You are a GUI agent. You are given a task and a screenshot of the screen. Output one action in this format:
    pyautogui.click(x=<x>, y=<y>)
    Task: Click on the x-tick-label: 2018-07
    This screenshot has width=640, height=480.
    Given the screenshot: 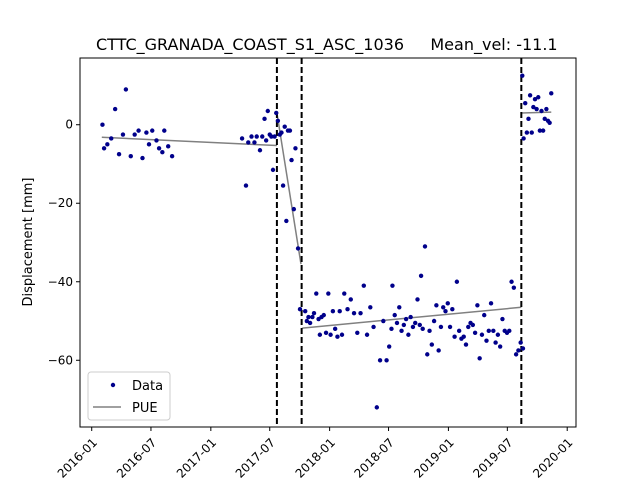 What is the action you would take?
    pyautogui.click(x=374, y=457)
    